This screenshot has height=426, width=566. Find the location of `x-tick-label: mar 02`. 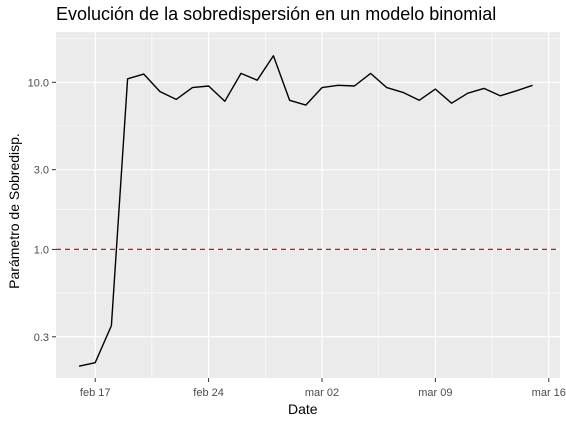

x-tick-label: mar 02 is located at coordinates (322, 393).